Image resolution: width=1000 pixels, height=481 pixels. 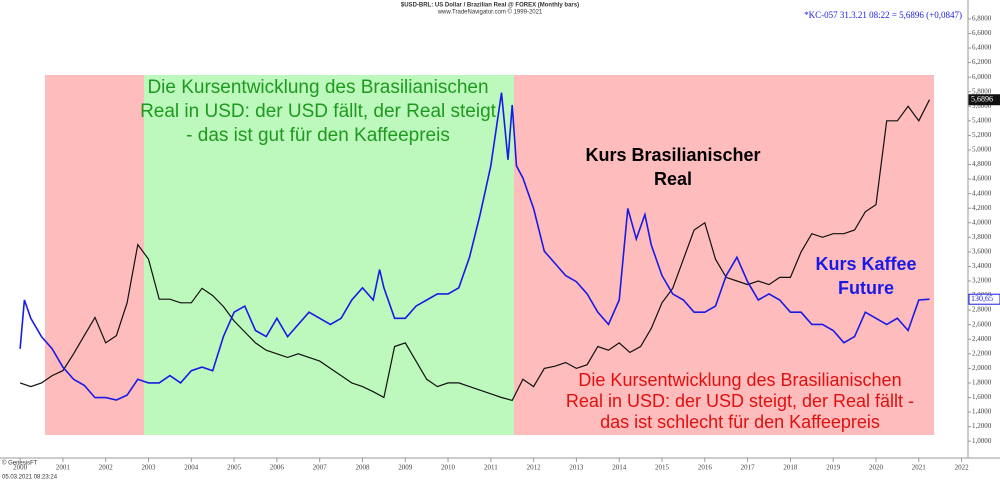 I want to click on x-tick-label: 2018, so click(x=790, y=468).